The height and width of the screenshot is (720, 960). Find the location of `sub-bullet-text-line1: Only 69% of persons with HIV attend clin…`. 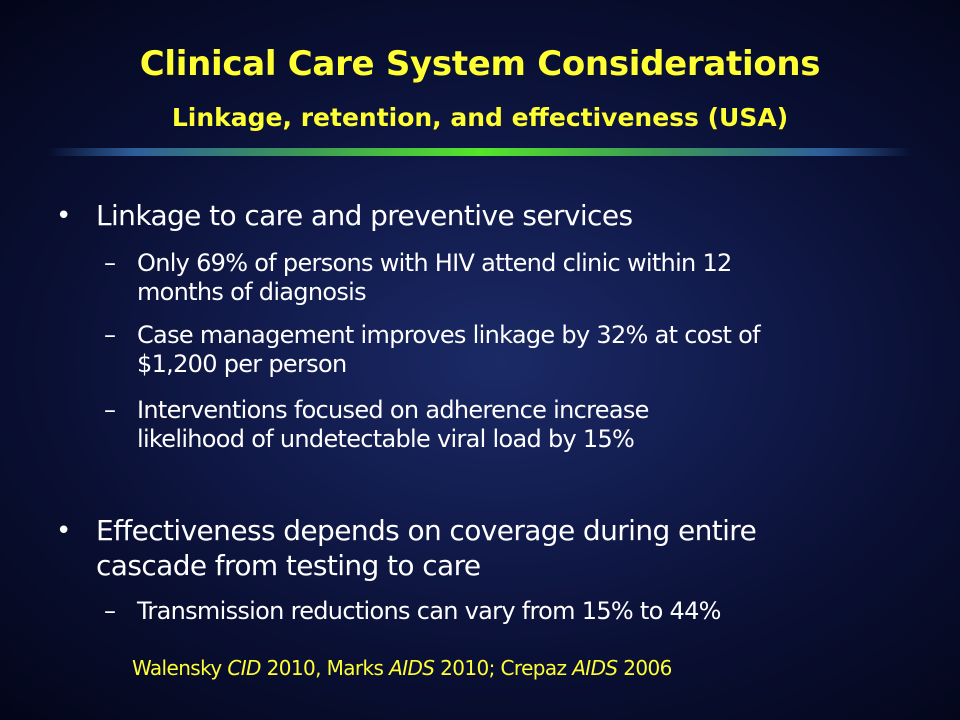

sub-bullet-text-line1: Only 69% of persons with HIV attend clin… is located at coordinates (434, 263).